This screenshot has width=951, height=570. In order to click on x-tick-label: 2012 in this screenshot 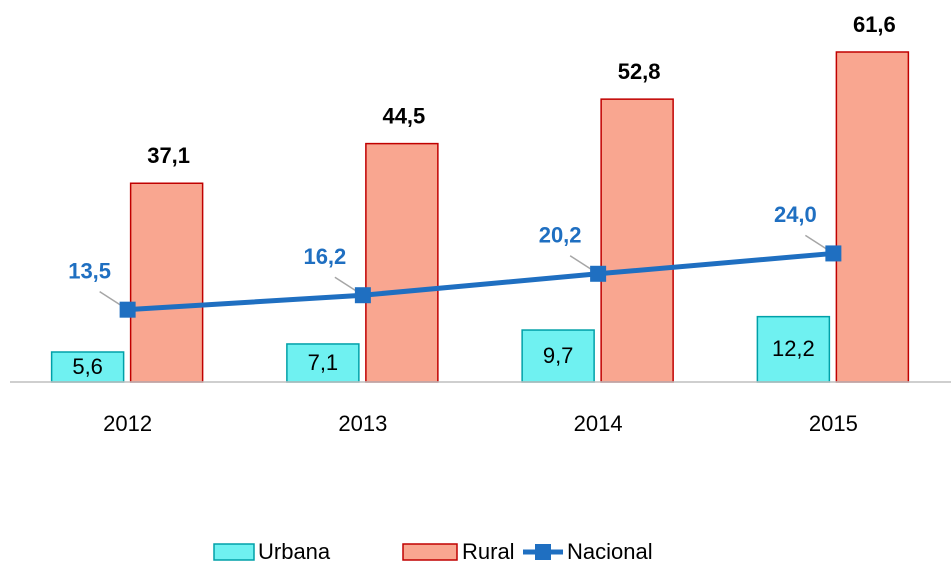, I will do `click(127, 423)`.